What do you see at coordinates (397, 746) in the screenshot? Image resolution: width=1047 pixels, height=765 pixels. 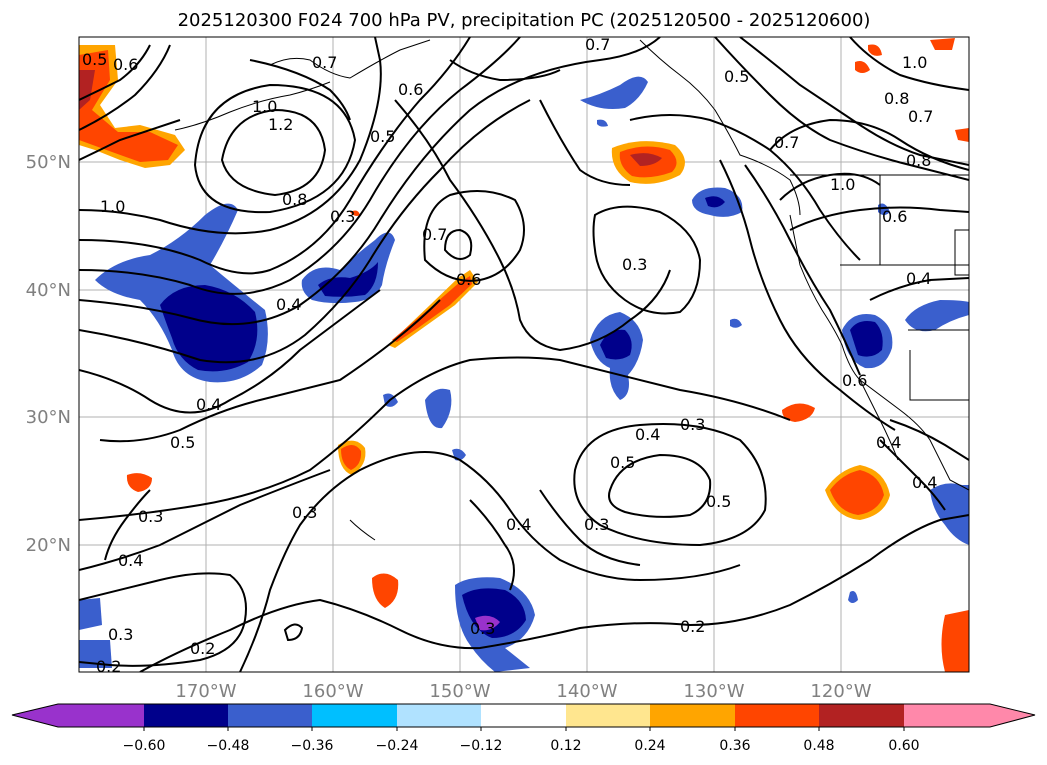 I see `colorbar-tick-3: −0.24` at bounding box center [397, 746].